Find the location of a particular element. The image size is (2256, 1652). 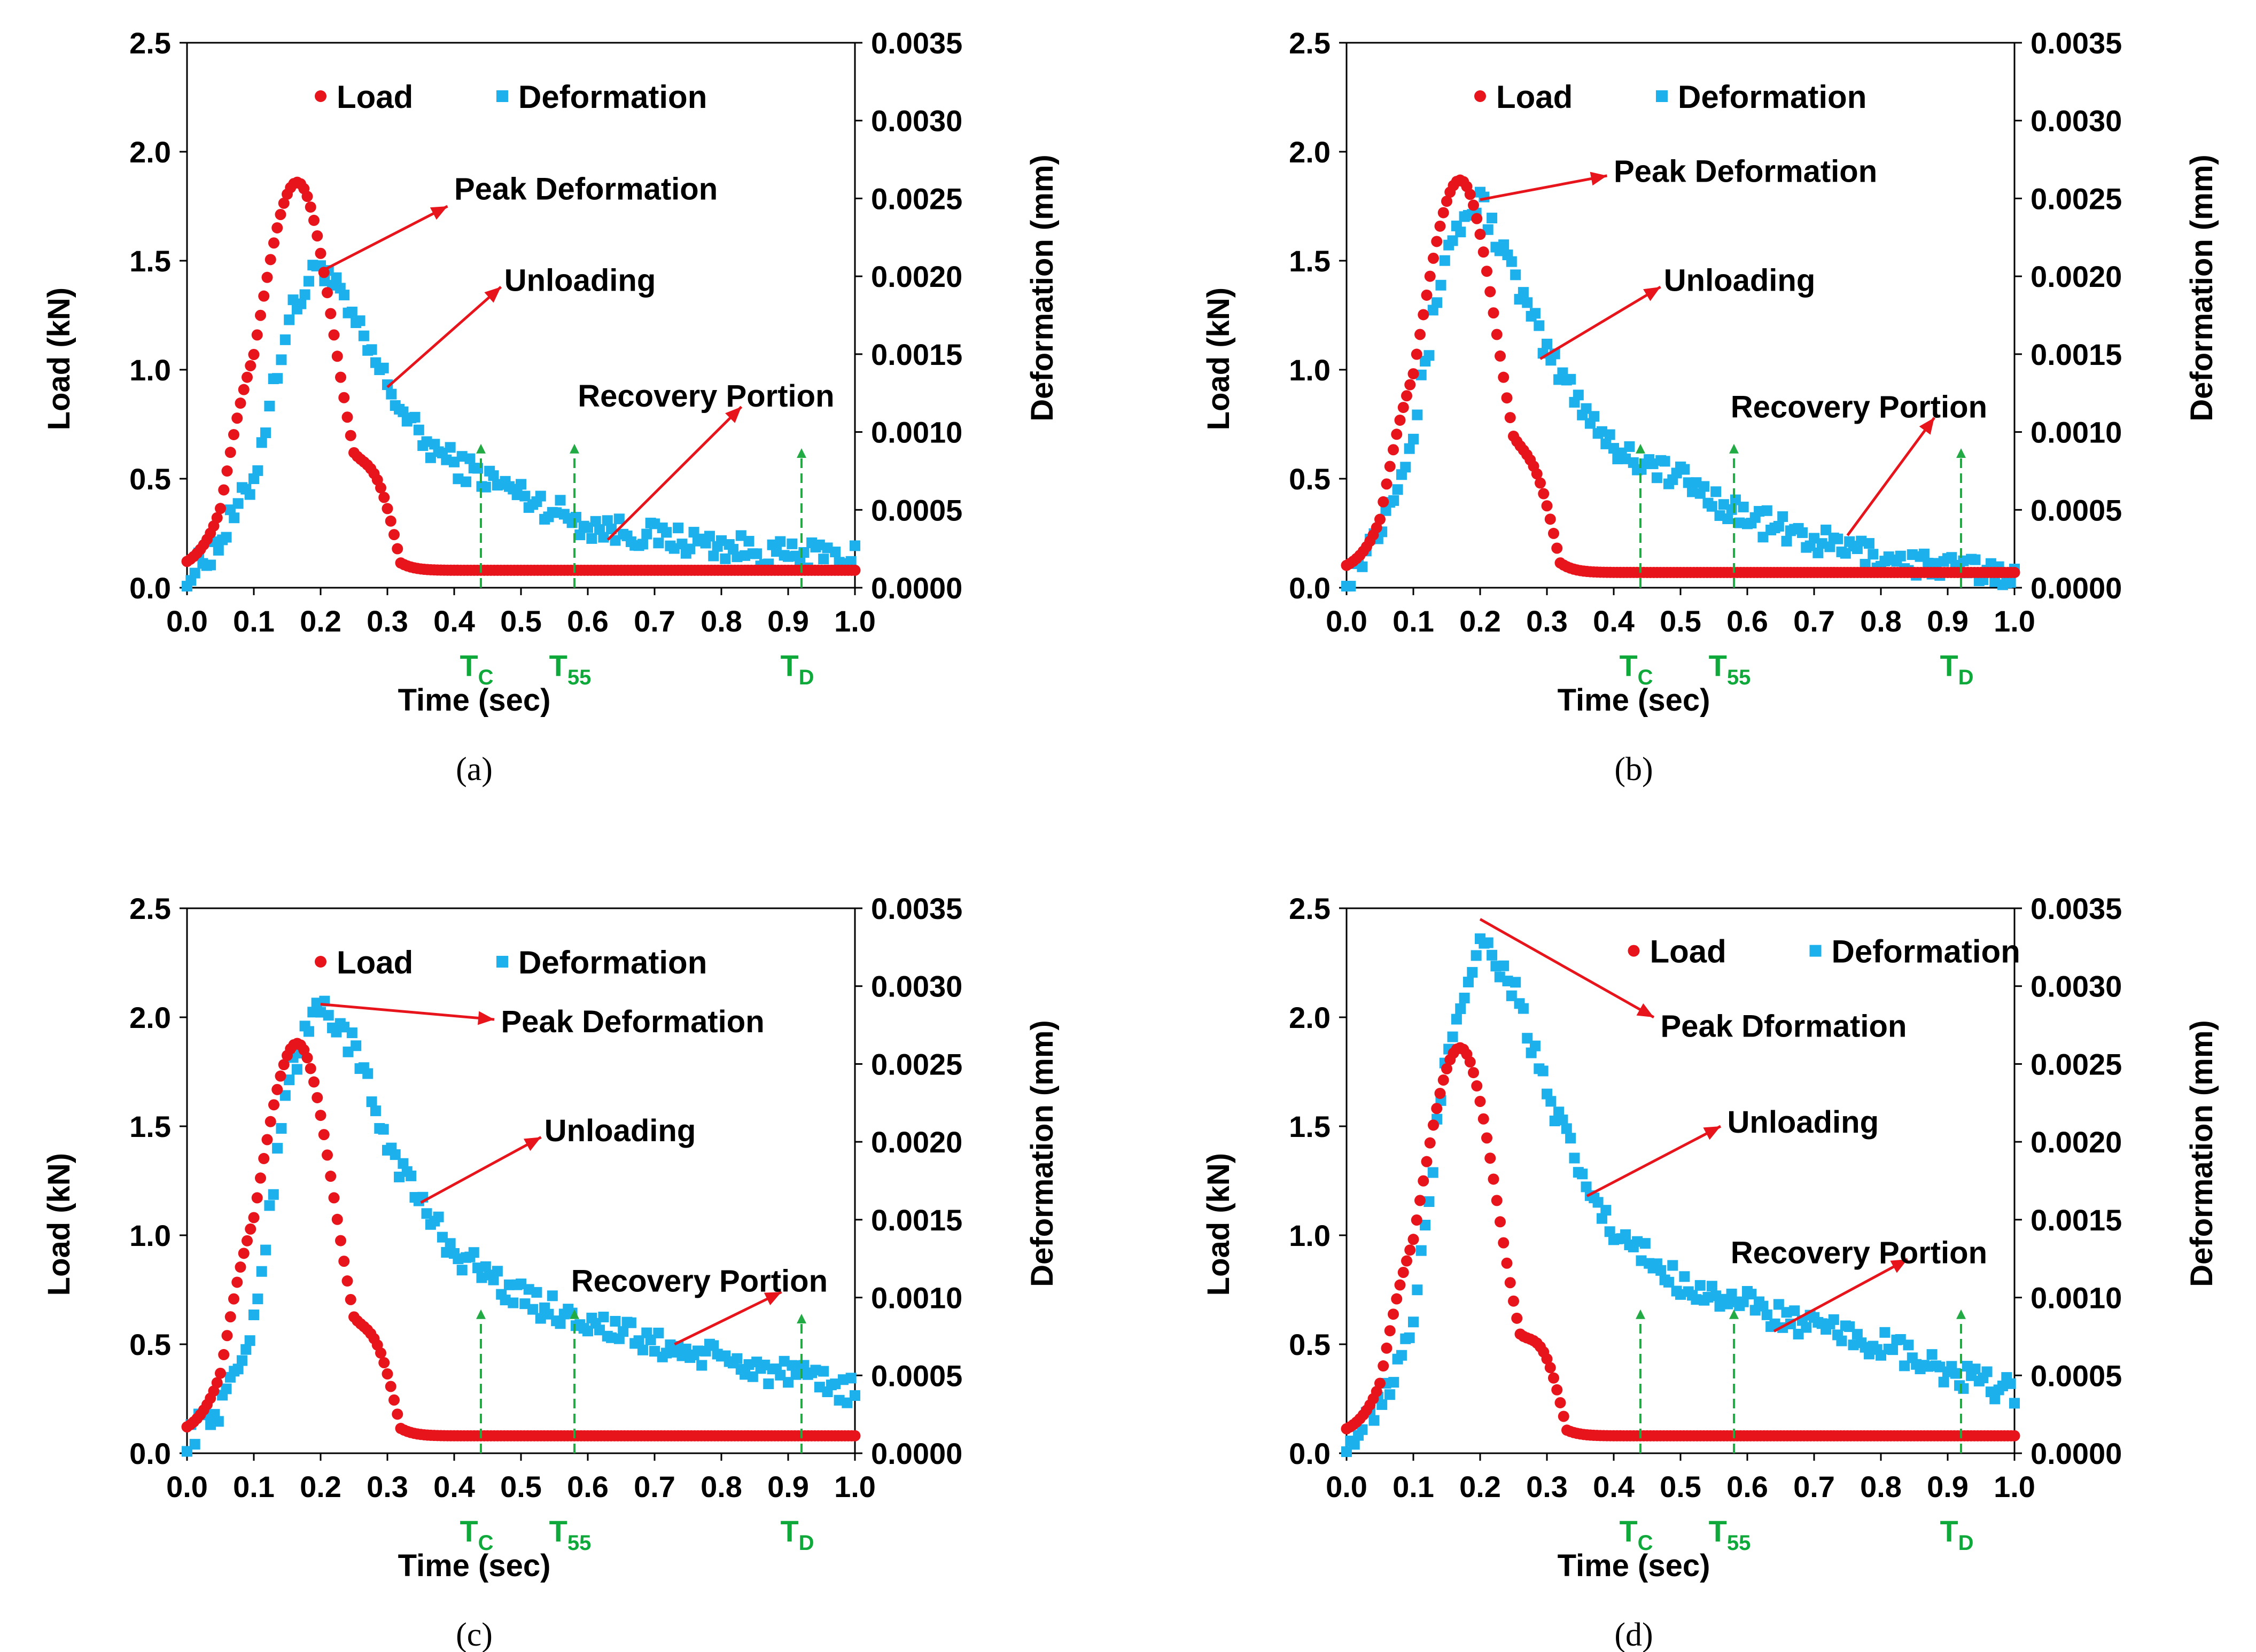

x-tick-label: 0.8 is located at coordinates (1881, 621).